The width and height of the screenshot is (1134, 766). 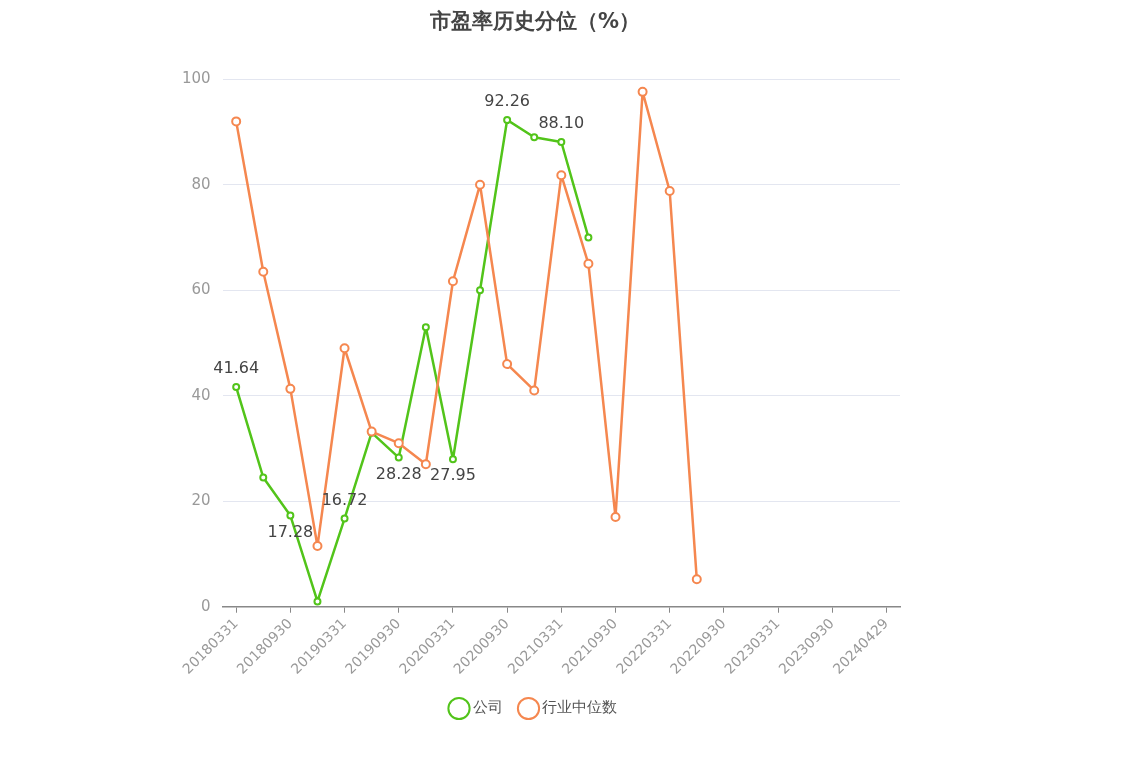 What do you see at coordinates (579, 707) in the screenshot?
I see `legend-label: 行业中位数` at bounding box center [579, 707].